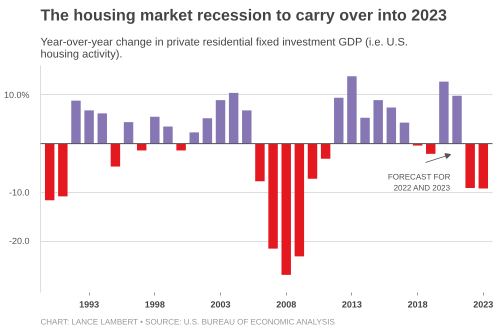 Image resolution: width=500 pixels, height=331 pixels. I want to click on x-tick-label: 1993, so click(89, 305).